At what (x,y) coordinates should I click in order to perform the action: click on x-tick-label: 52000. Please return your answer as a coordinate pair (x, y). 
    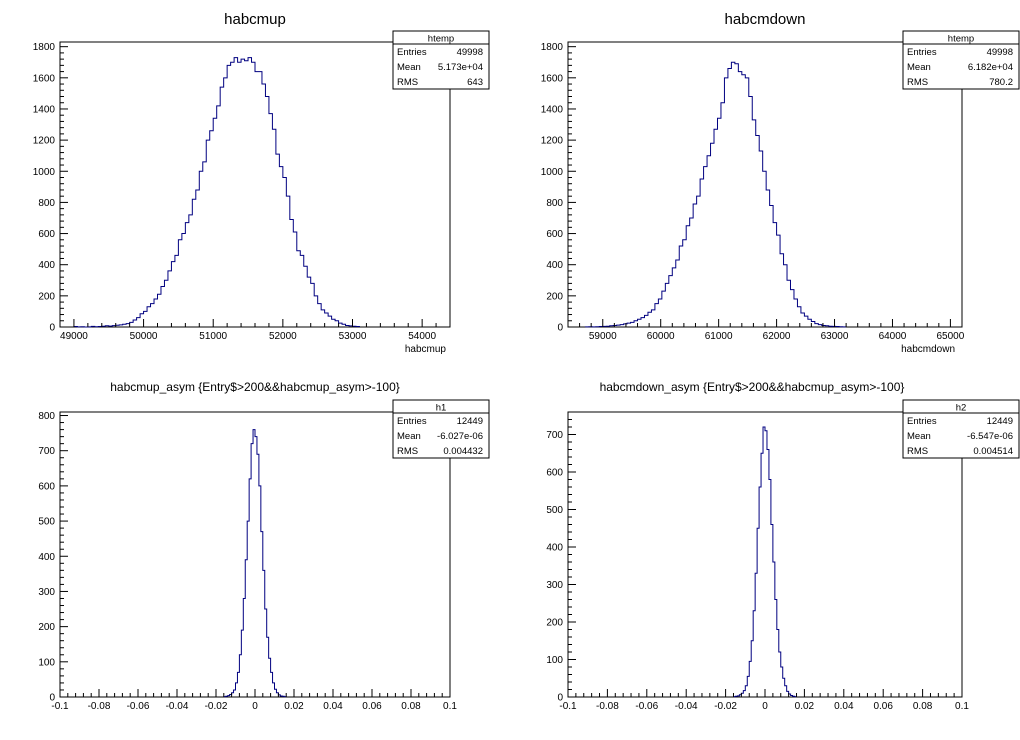
    Looking at the image, I should click on (283, 336).